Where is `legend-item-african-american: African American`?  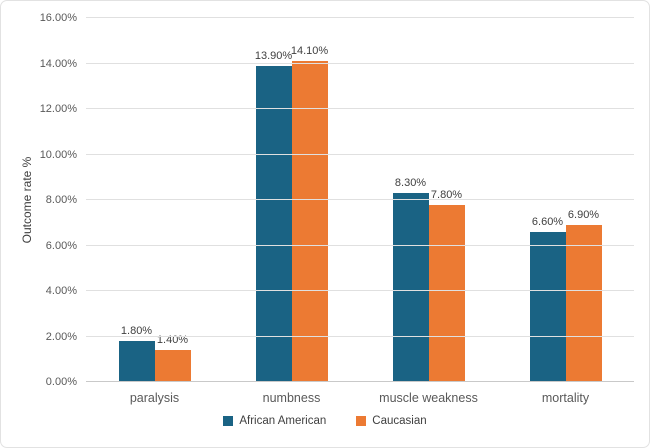 legend-item-african-american: African American is located at coordinates (274, 421).